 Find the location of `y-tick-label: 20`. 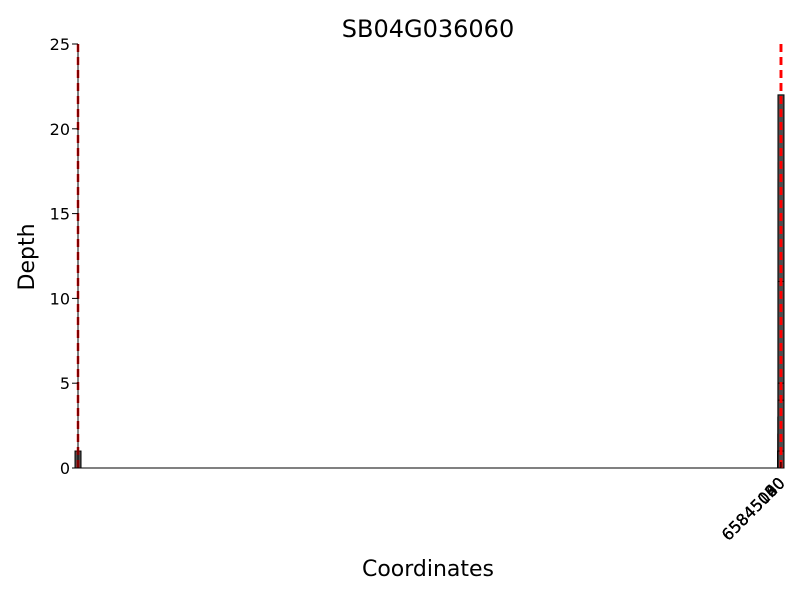

y-tick-label: 20 is located at coordinates (60, 129).